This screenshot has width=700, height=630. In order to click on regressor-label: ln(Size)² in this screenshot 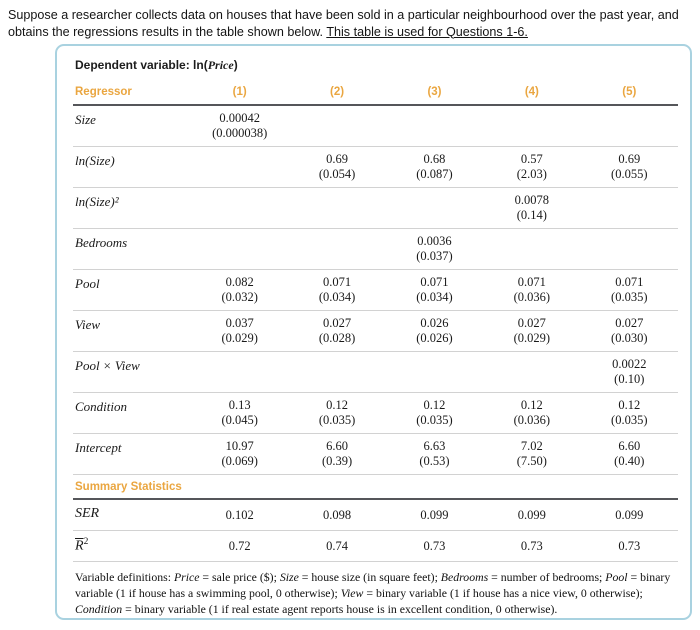, I will do `click(97, 201)`.